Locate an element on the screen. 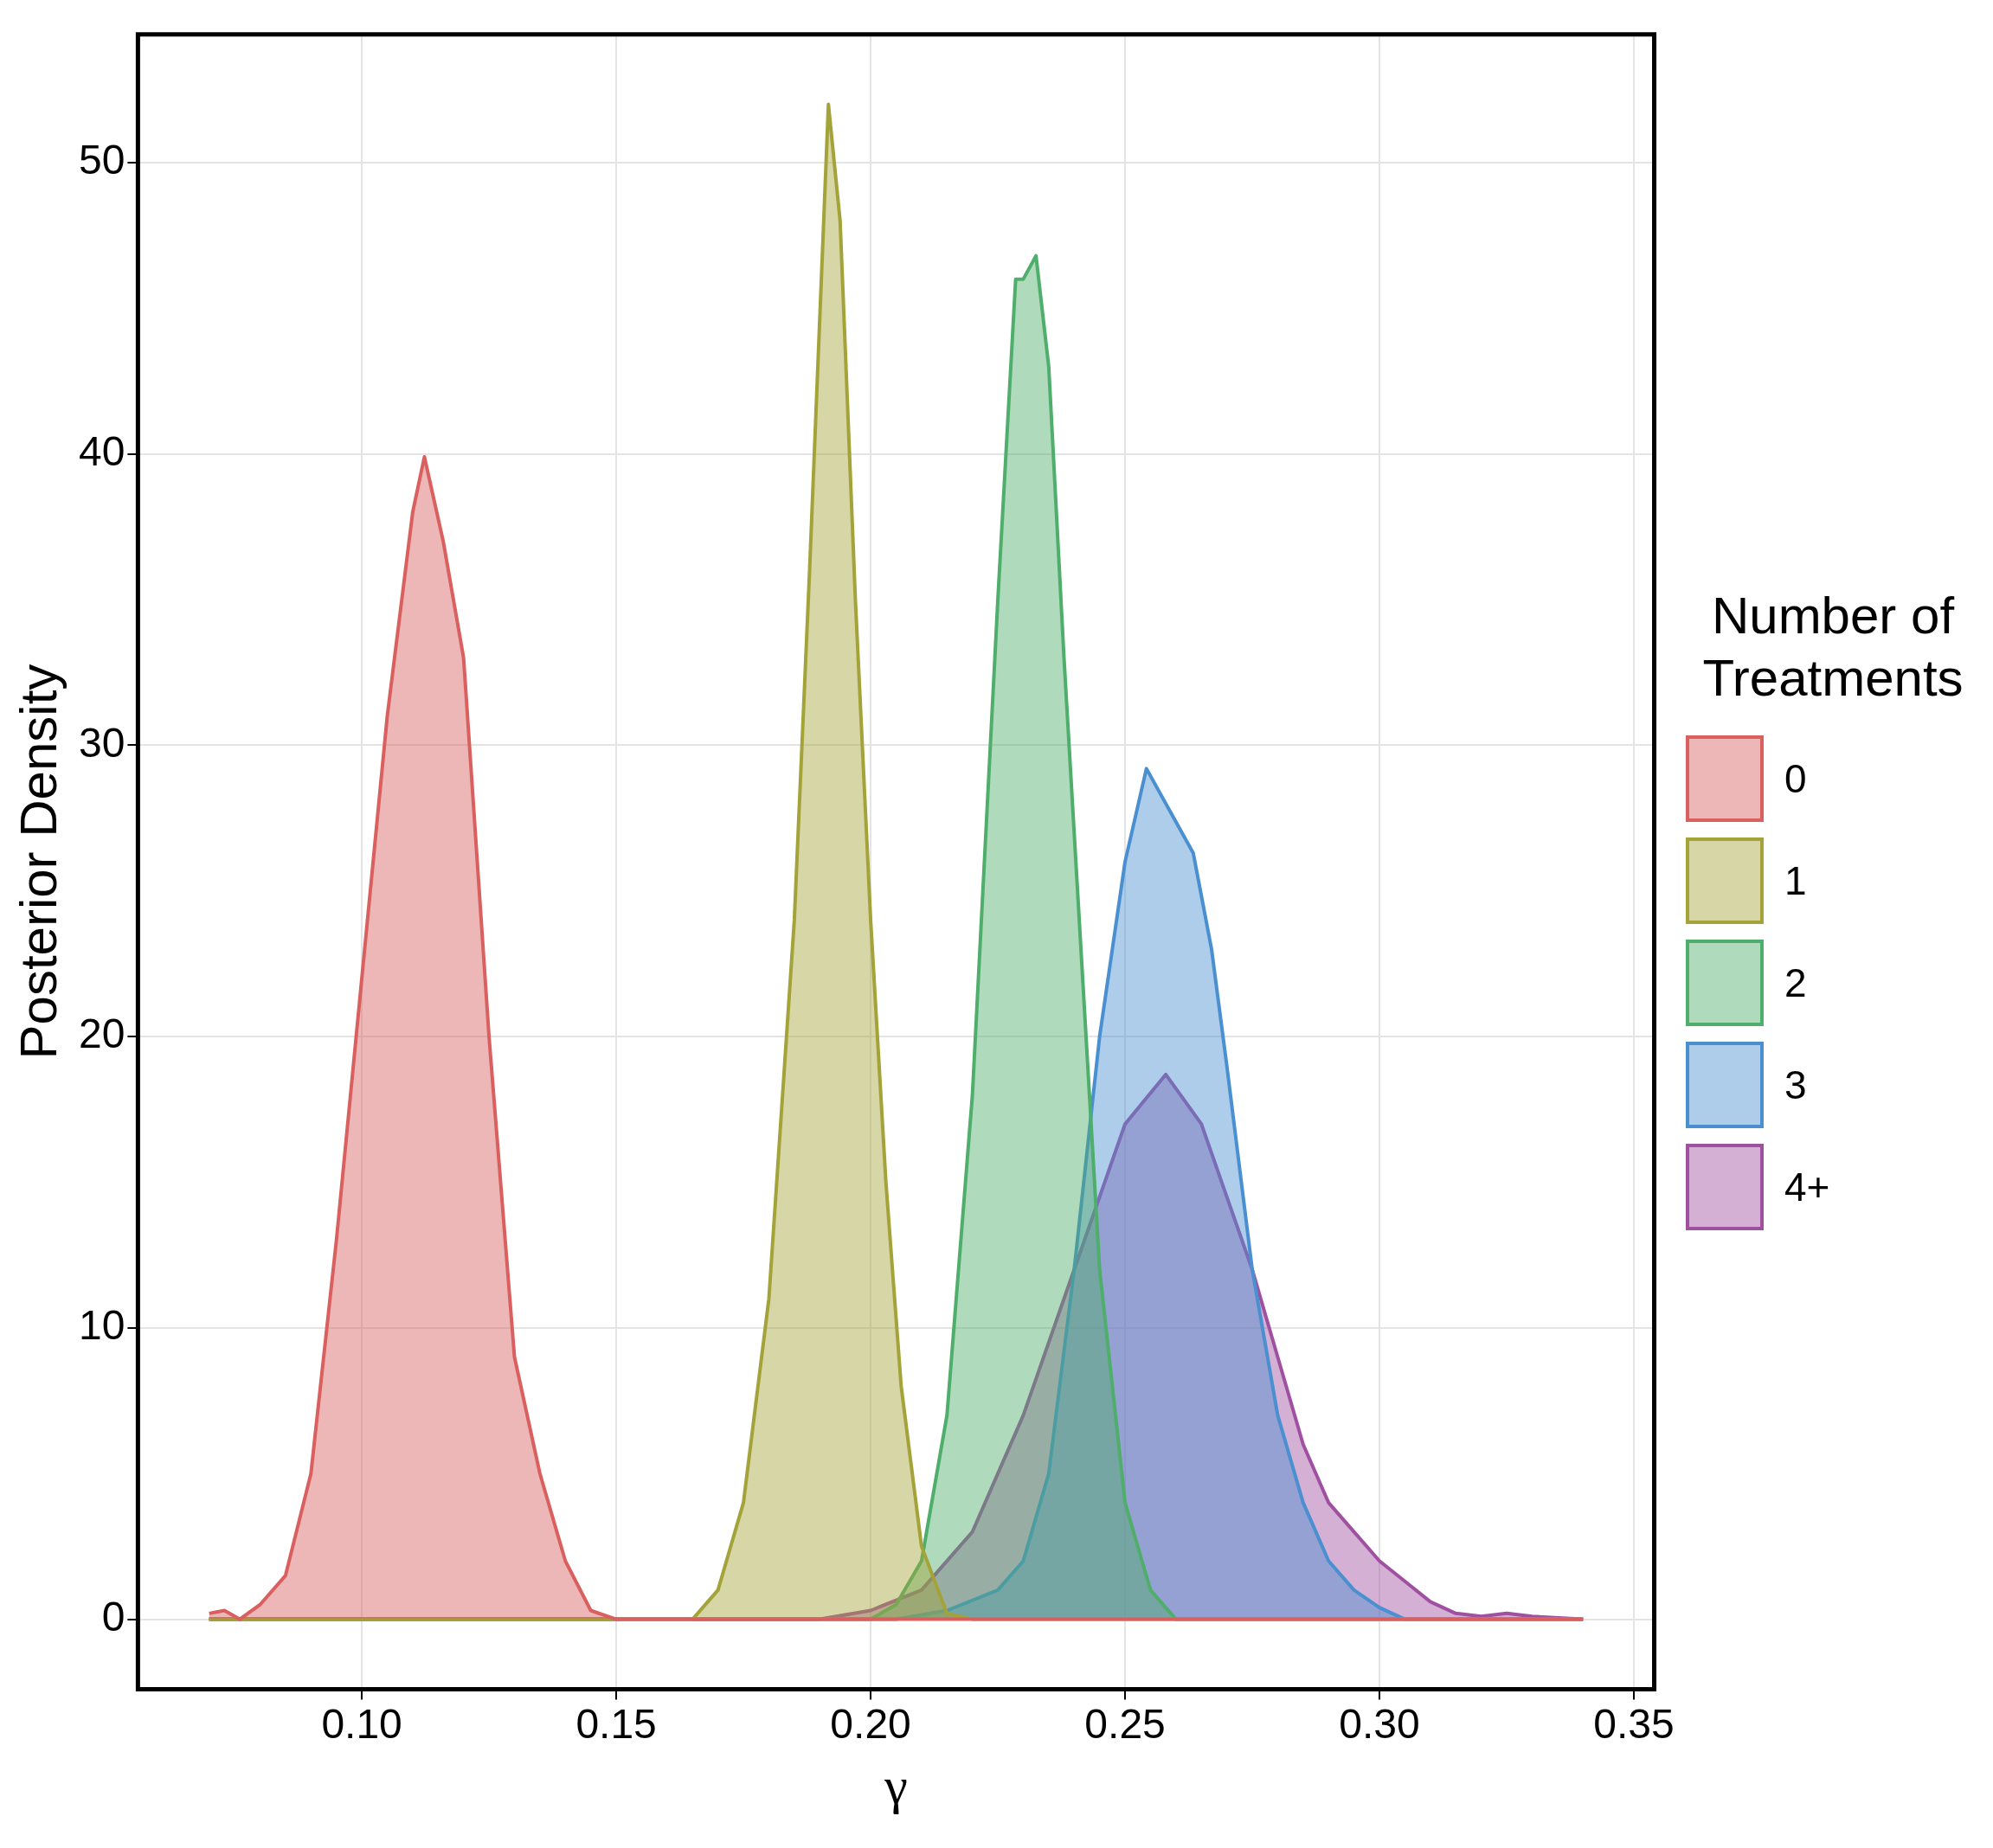  x-tick-label: 0.10 is located at coordinates (361, 1725).